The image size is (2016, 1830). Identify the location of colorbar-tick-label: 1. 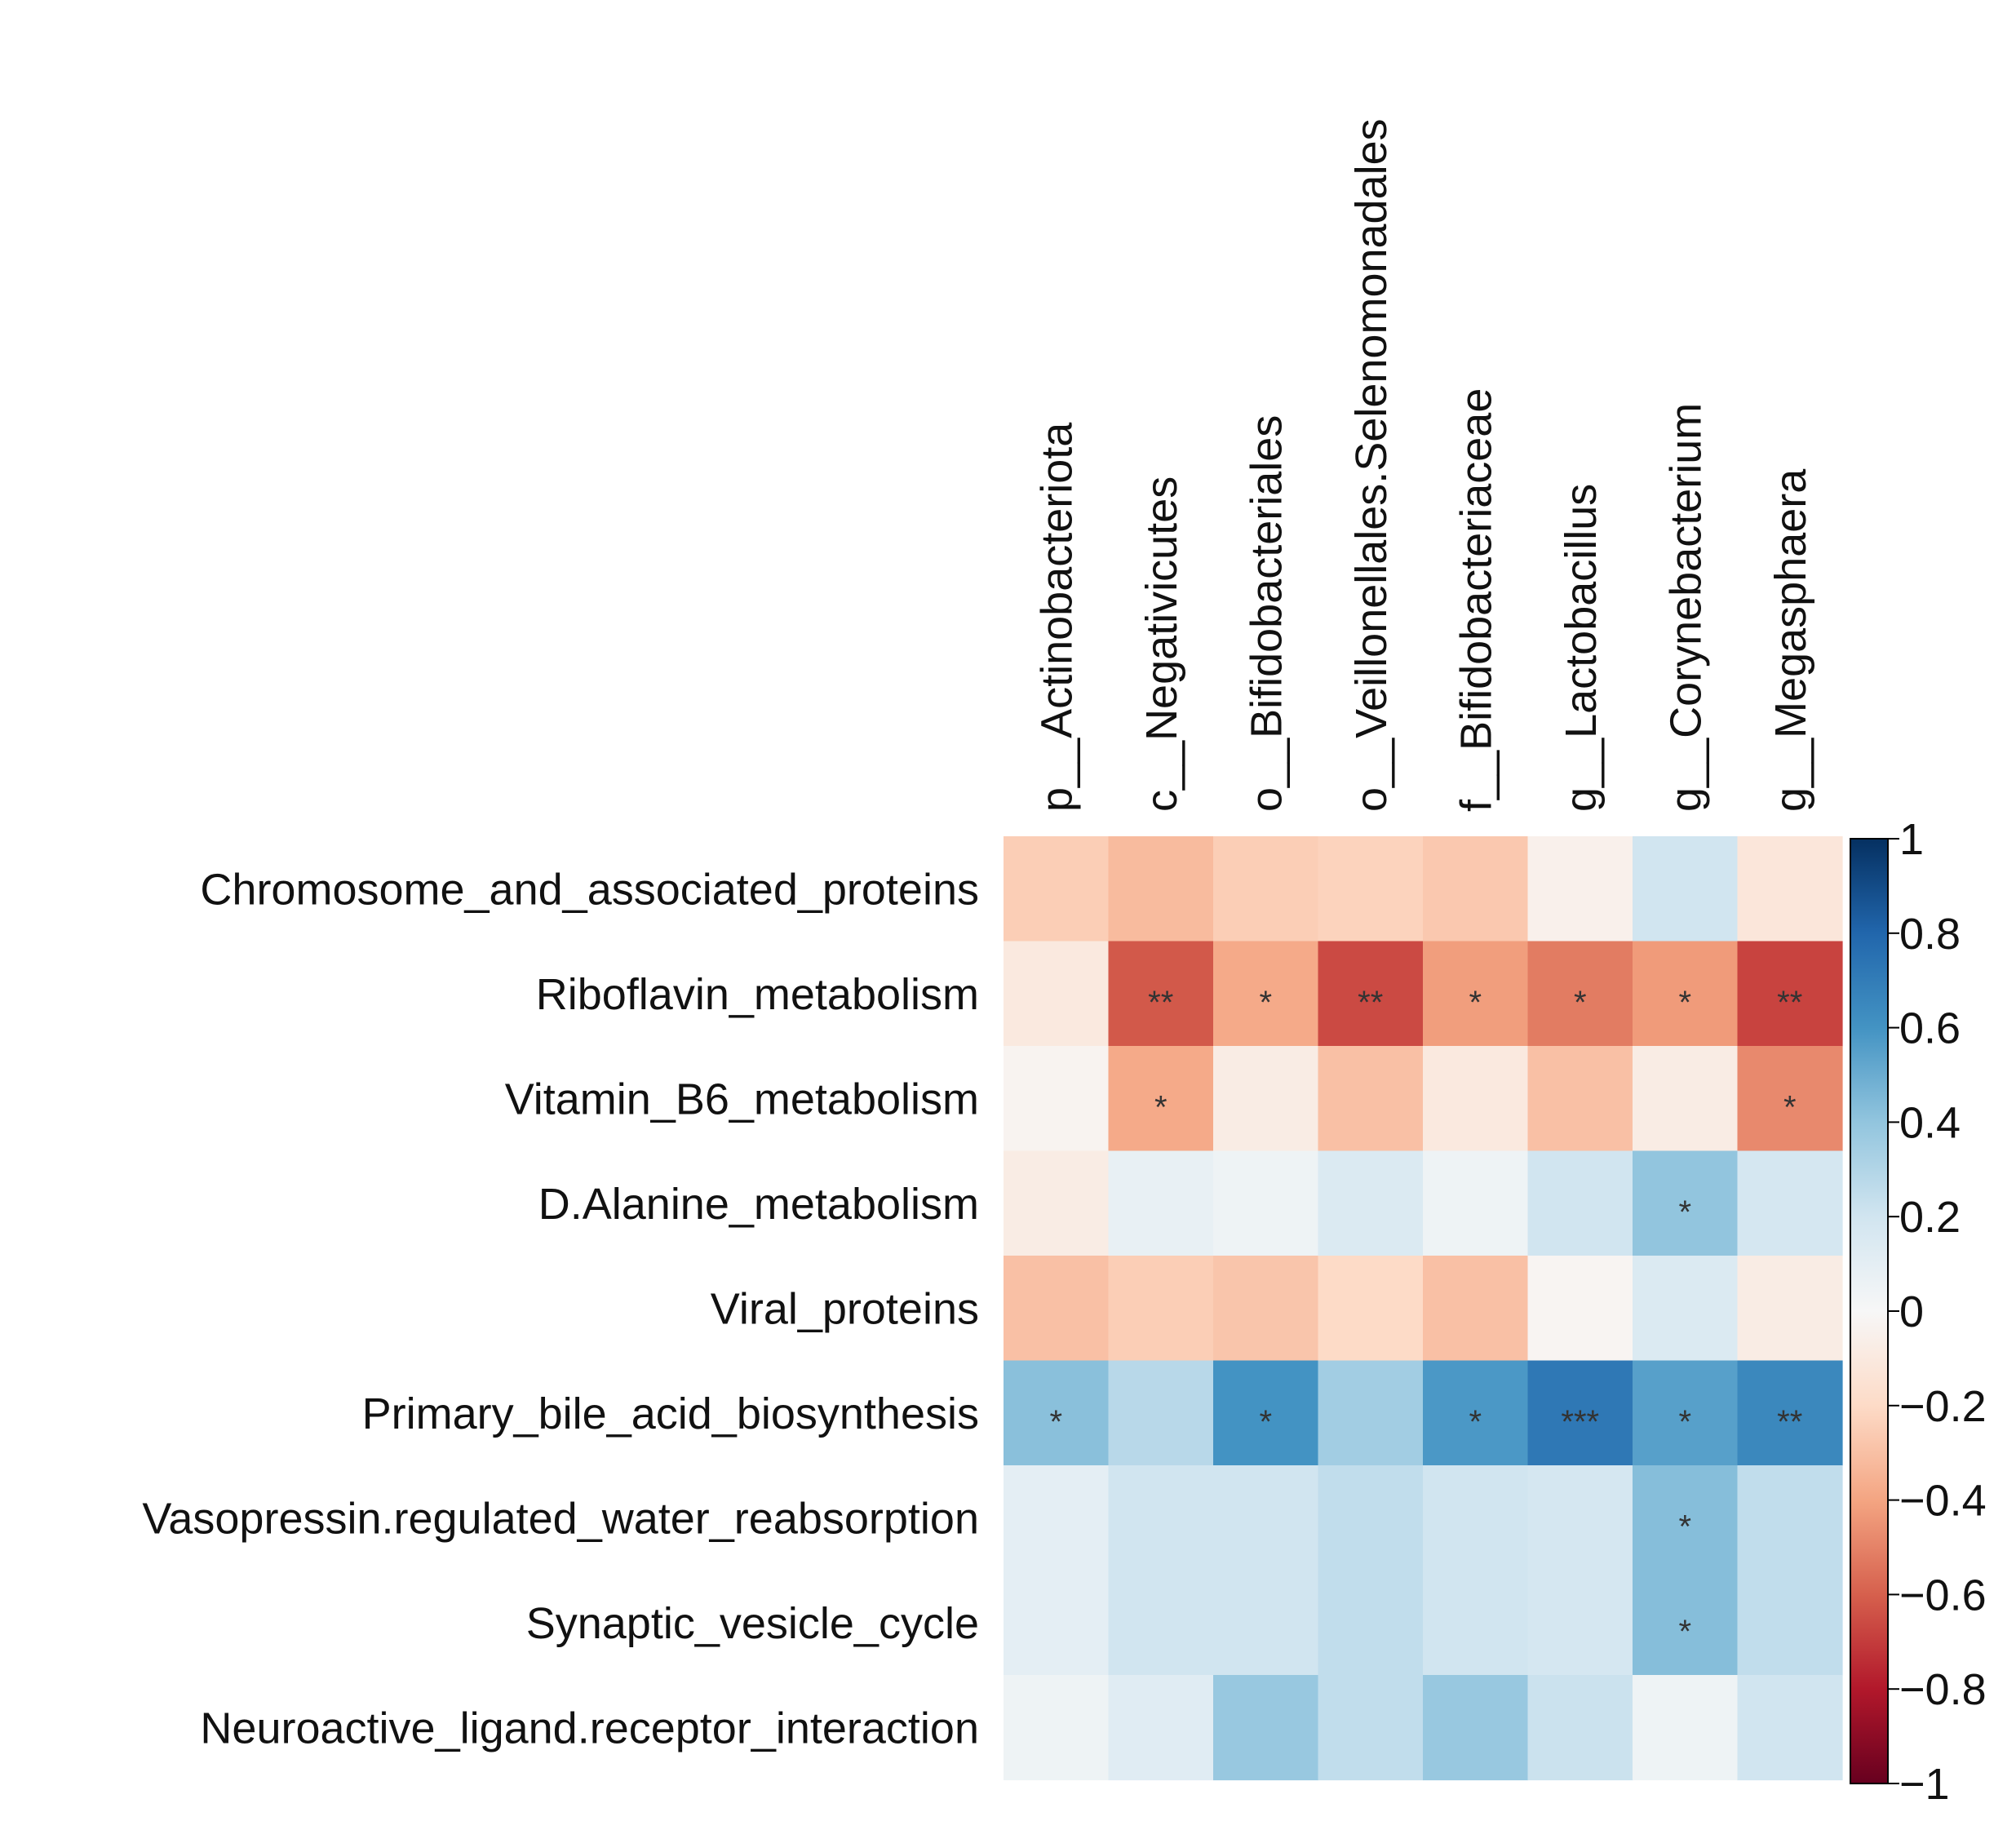
(1911, 839).